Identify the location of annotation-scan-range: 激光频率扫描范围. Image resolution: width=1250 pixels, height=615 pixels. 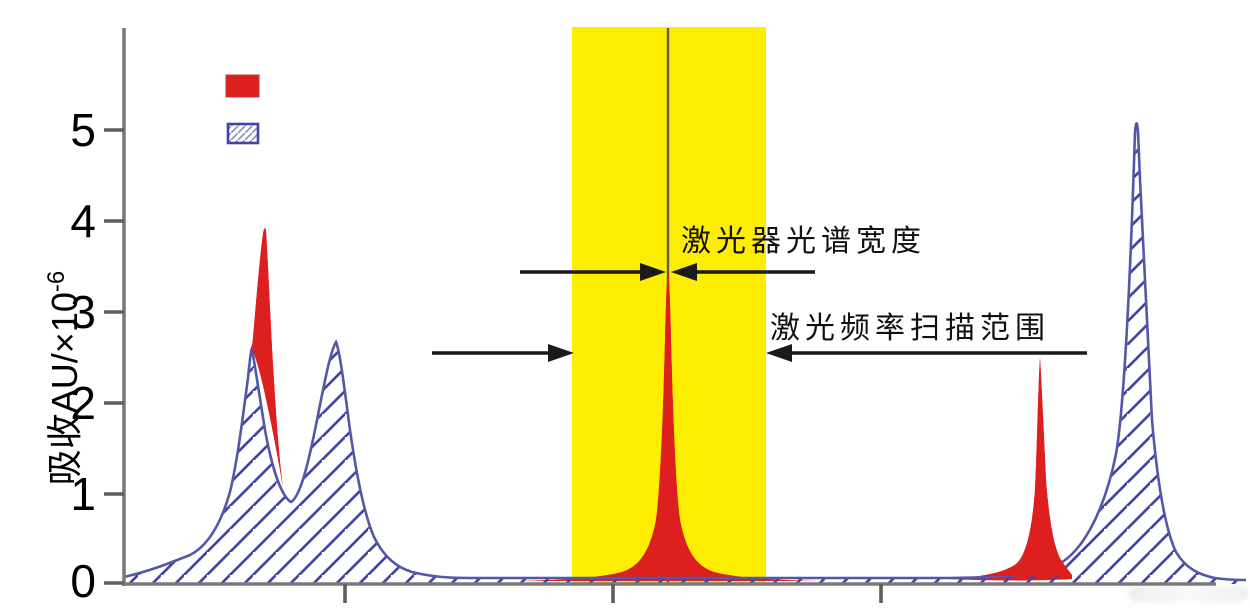
(910, 328).